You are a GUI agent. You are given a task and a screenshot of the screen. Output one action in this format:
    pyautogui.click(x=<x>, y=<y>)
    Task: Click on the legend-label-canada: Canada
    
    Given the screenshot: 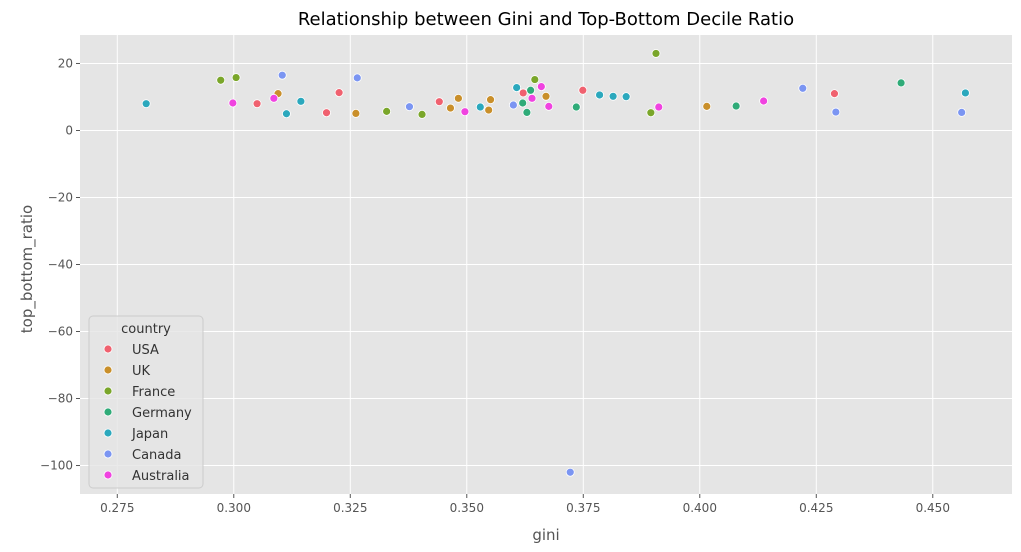 What is the action you would take?
    pyautogui.click(x=156, y=455)
    